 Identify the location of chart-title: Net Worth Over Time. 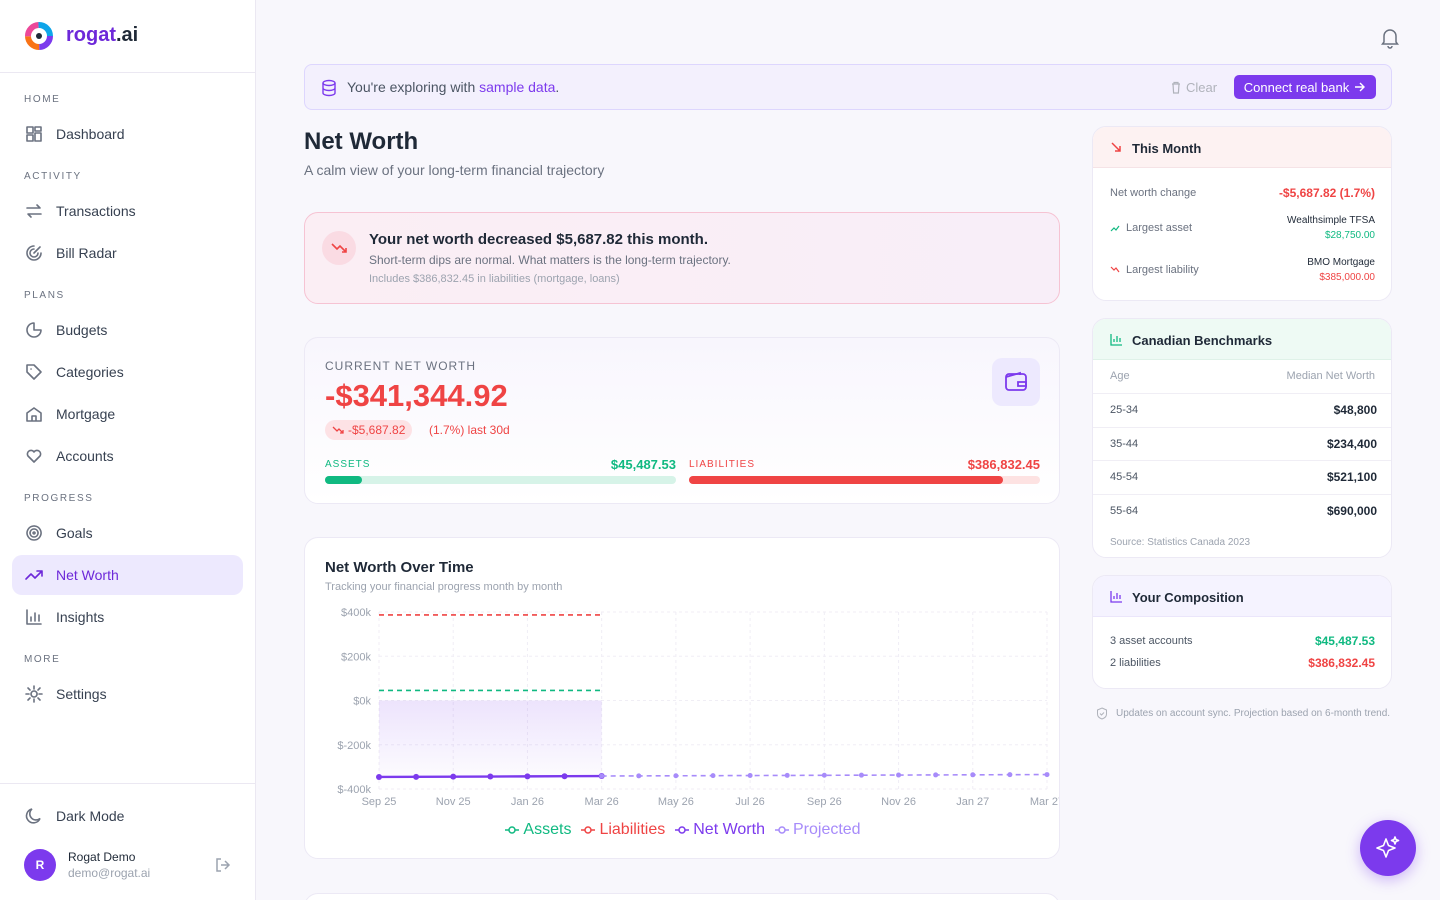
(399, 567).